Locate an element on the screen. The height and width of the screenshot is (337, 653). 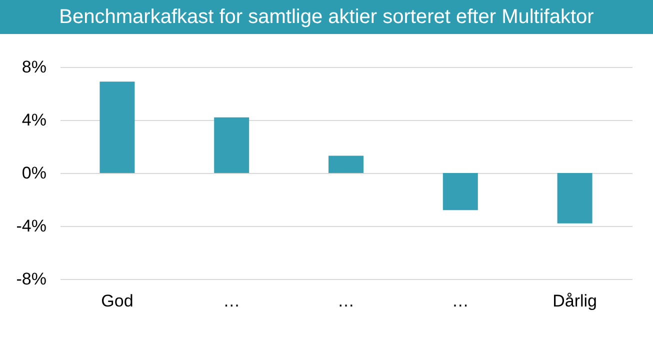
chart-title: Benchmarkafkast for samtlige aktier sorteret efter Multifaktor is located at coordinates (326, 17).